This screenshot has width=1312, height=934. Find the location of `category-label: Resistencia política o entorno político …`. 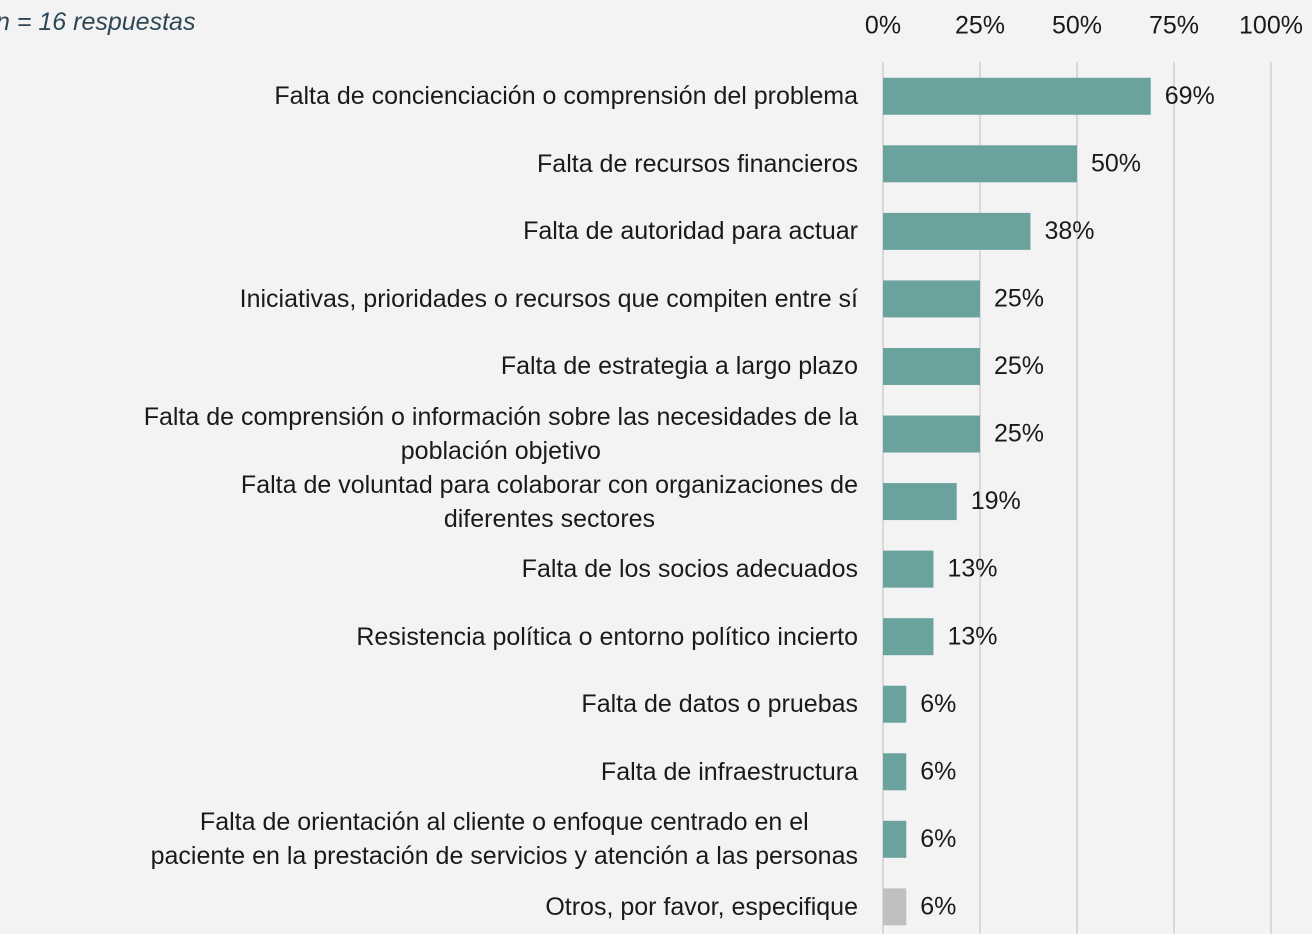

category-label: Resistencia política o entorno político … is located at coordinates (607, 636).